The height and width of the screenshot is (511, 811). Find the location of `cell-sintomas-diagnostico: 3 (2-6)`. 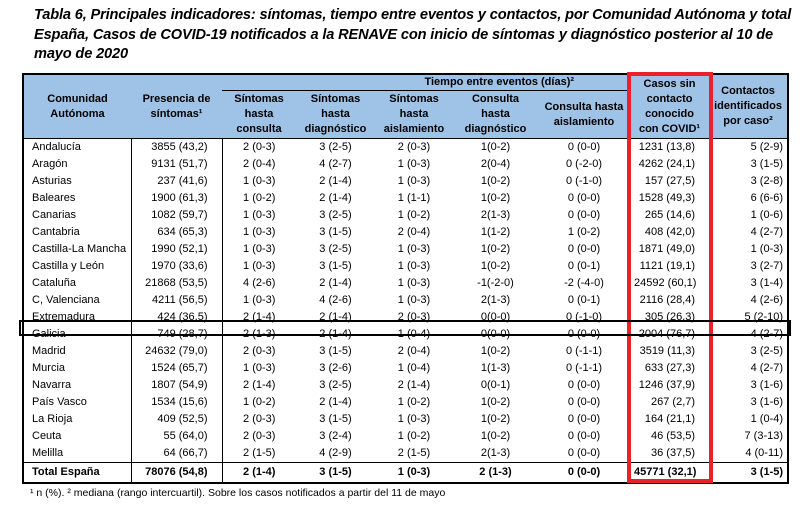

cell-sintomas-diagnostico: 3 (2-6) is located at coordinates (335, 368).